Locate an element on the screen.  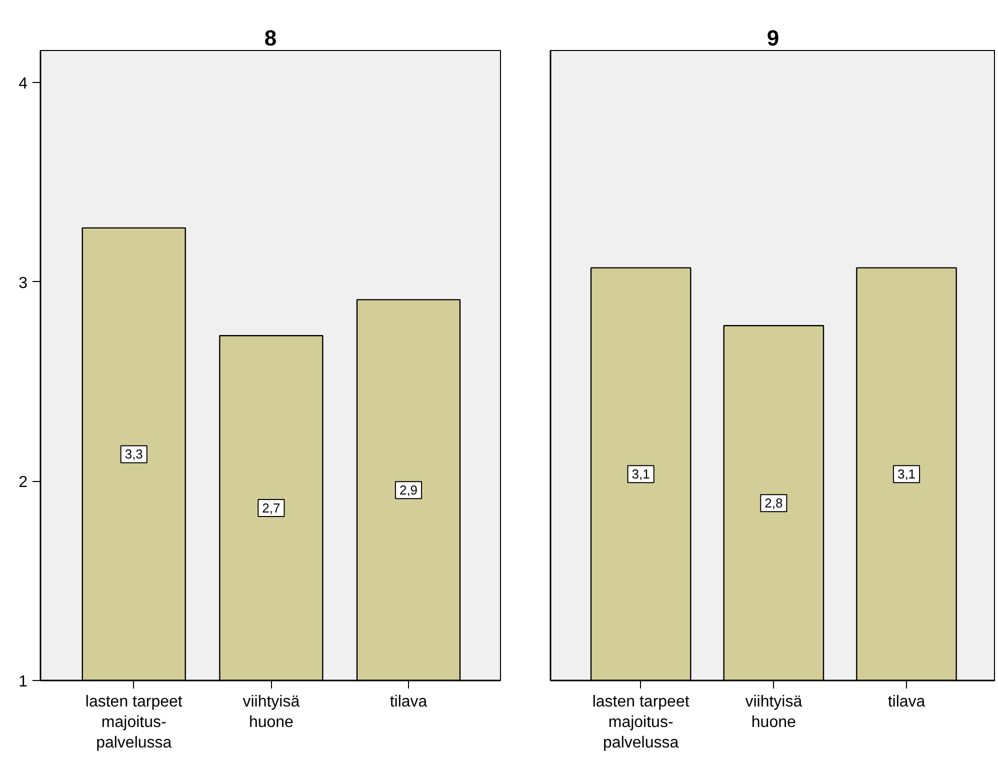
chart-title: 9 is located at coordinates (773, 38).